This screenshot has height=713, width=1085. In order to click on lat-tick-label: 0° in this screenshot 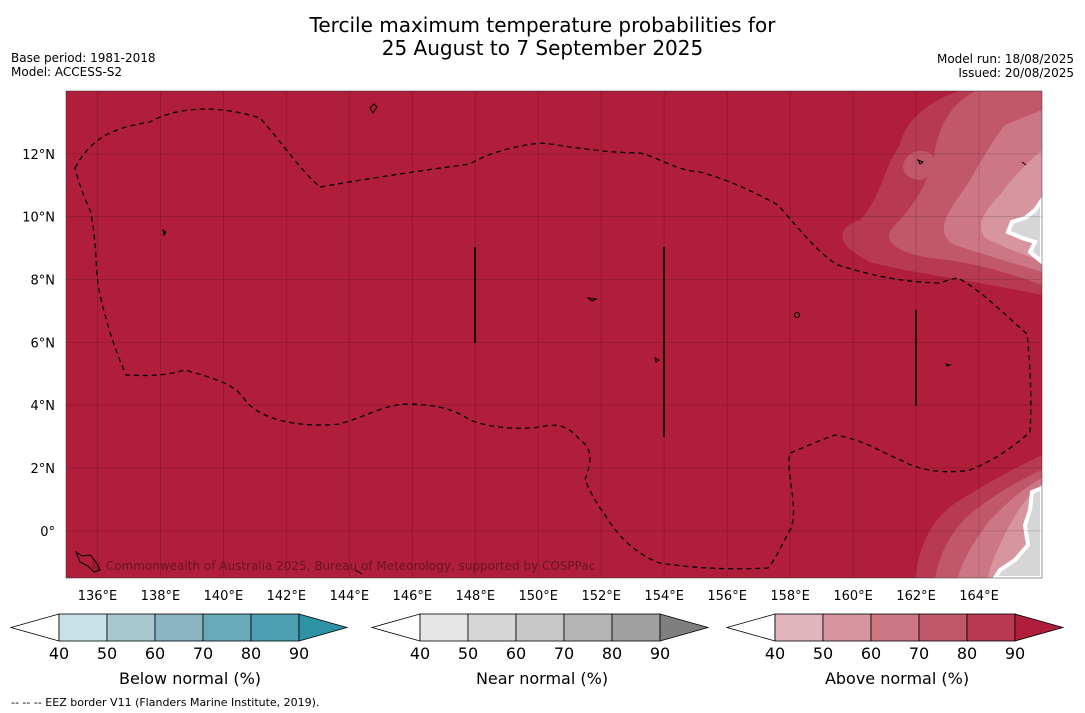, I will do `click(47, 532)`.